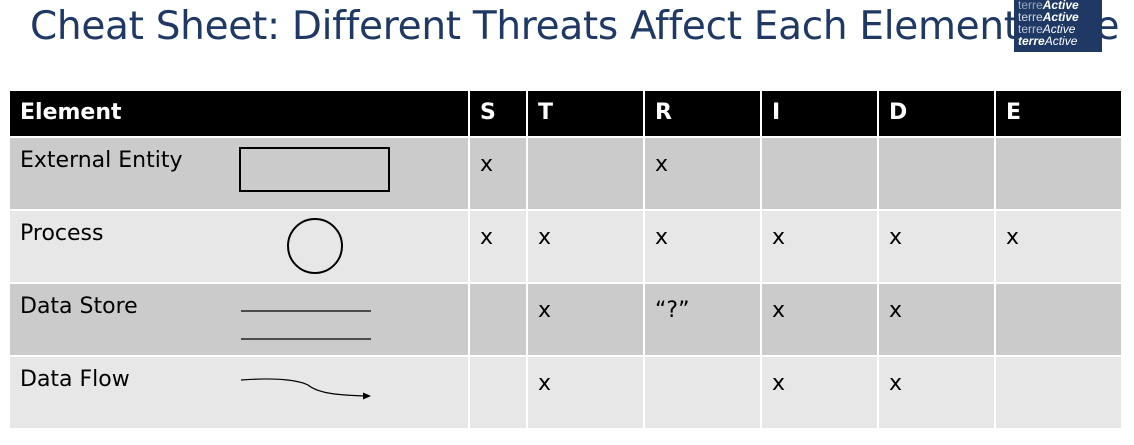  What do you see at coordinates (101, 160) in the screenshot?
I see `element-label: External Entity` at bounding box center [101, 160].